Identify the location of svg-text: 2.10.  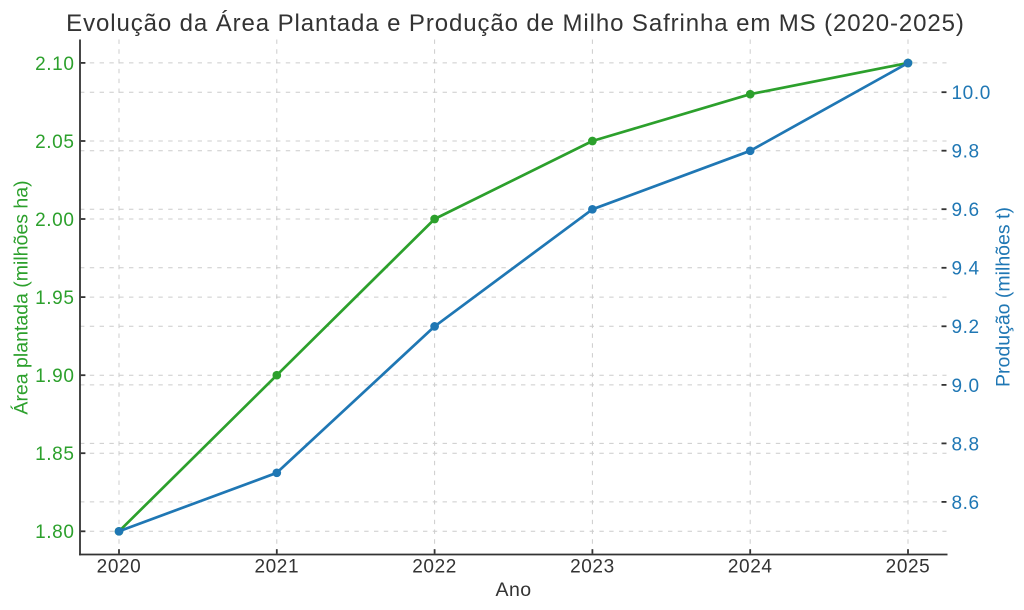
(54, 64).